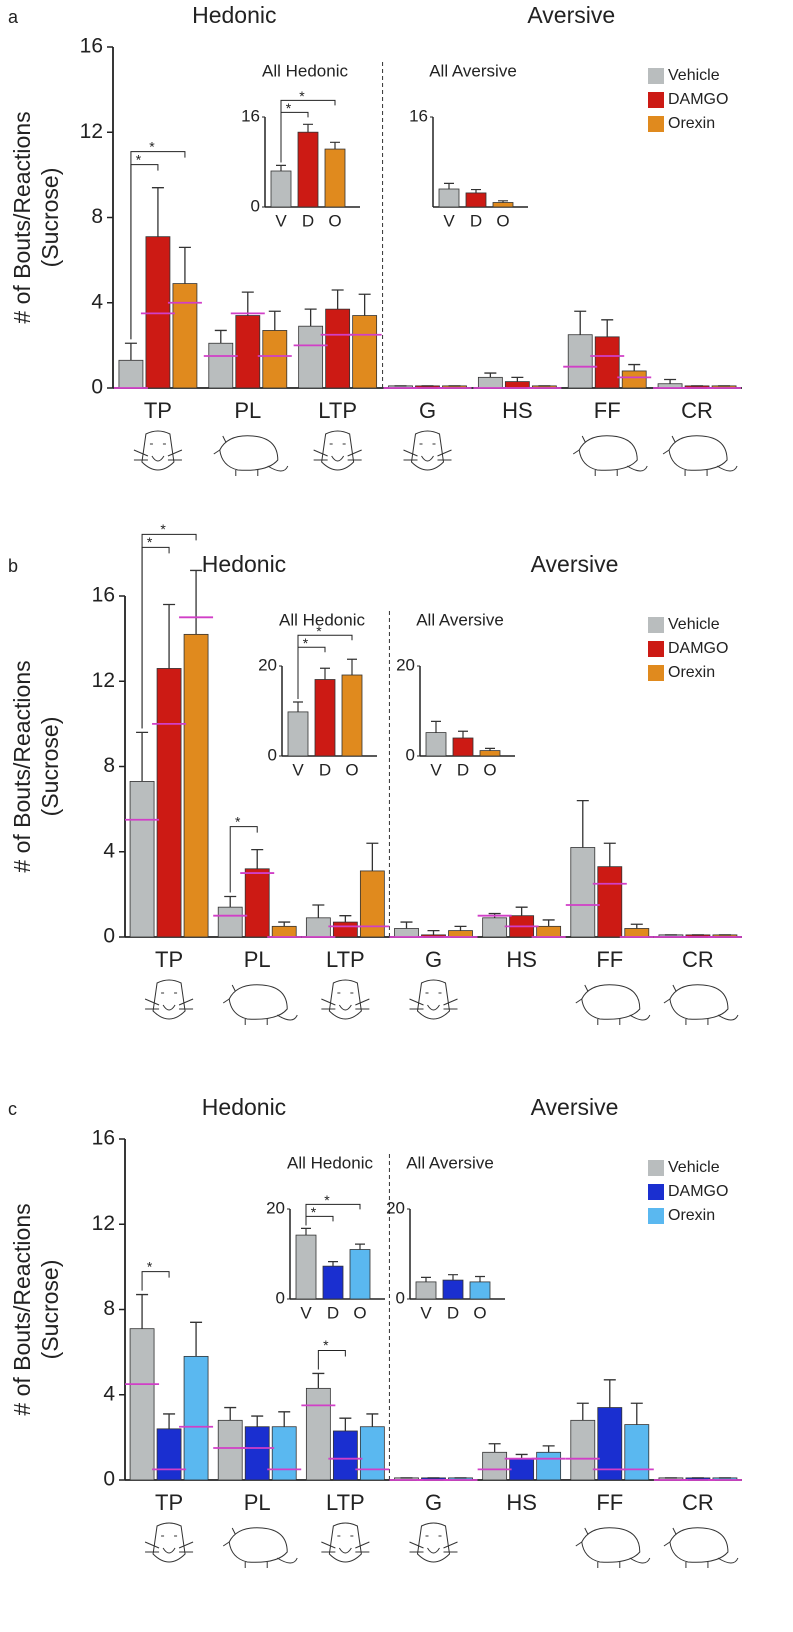 This screenshot has width=793, height=1632. I want to click on y-axis-label: # of Bouts/Reactions, so click(22, 766).